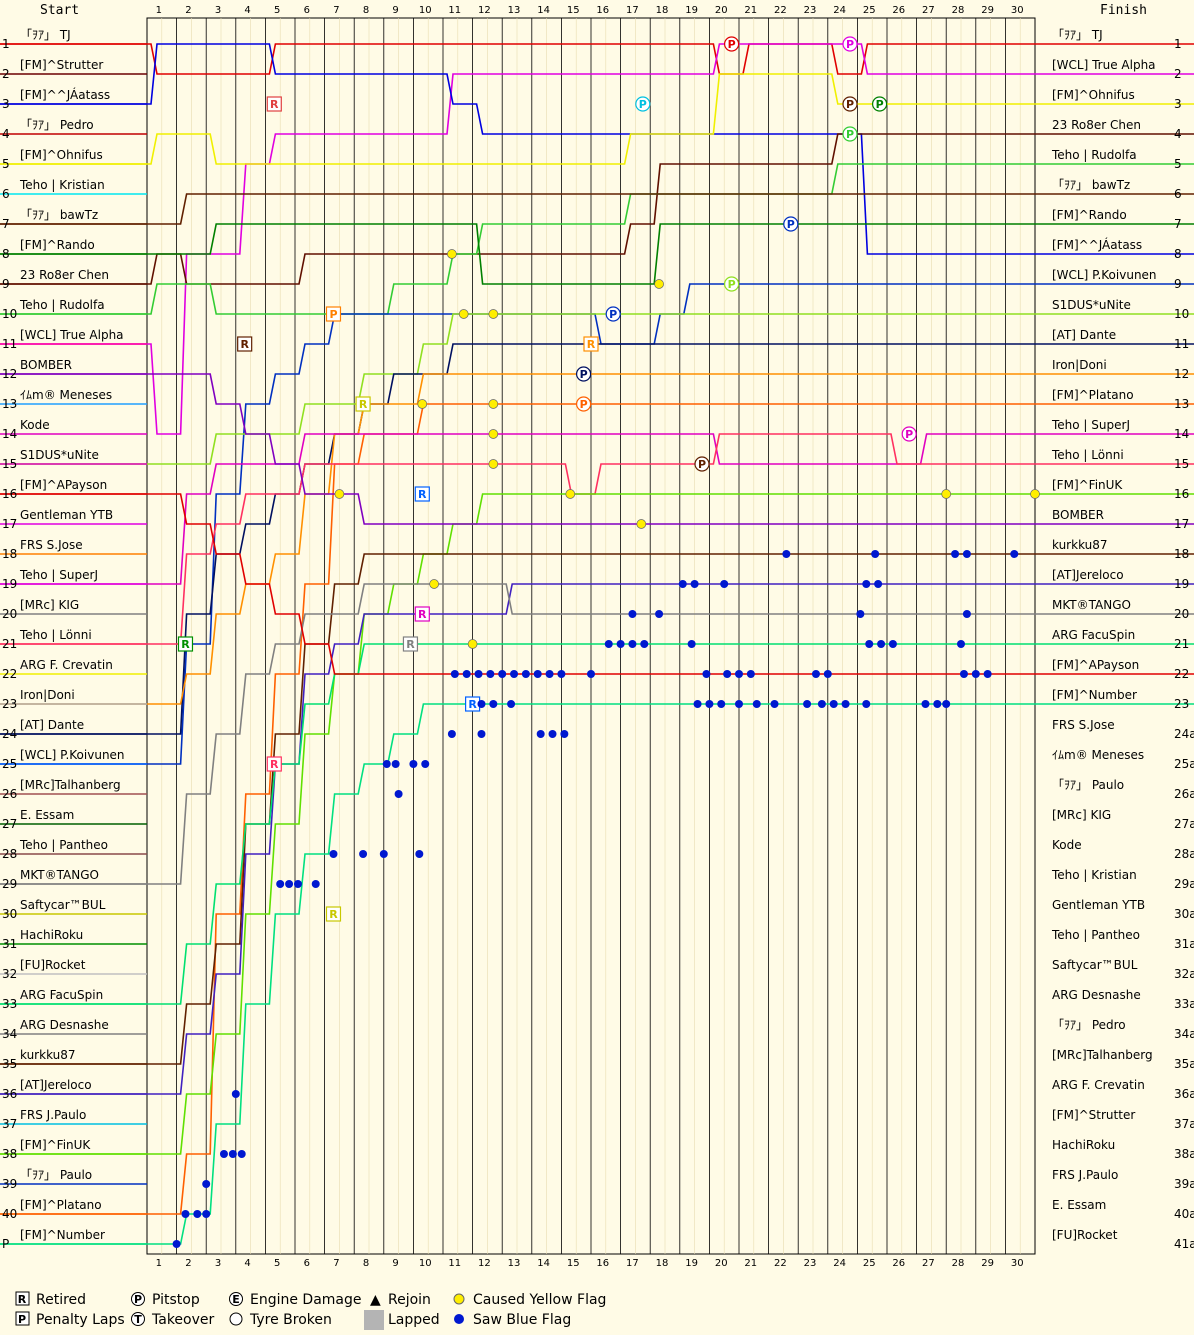  Describe the element at coordinates (9, 584) in the screenshot. I see `start-position: 19` at that location.